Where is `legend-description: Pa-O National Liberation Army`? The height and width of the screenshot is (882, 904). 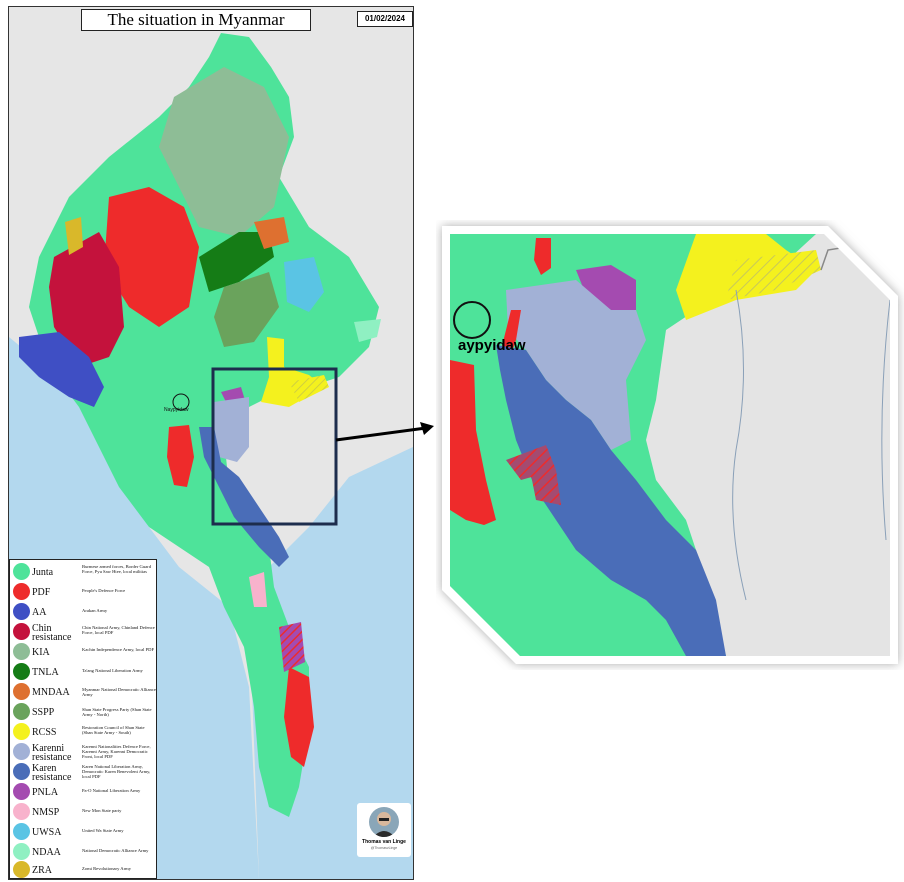 legend-description: Pa-O National Liberation Army is located at coordinates (111, 790).